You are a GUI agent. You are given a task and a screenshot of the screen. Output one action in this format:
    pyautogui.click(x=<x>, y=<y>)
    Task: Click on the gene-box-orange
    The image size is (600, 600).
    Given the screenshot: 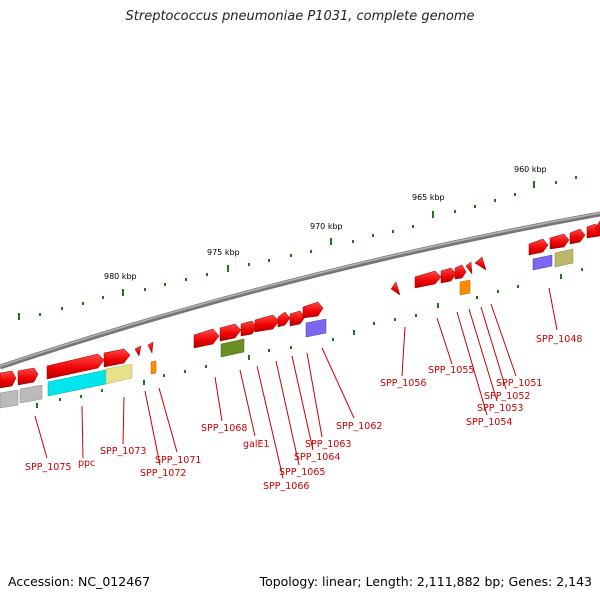 What is the action you would take?
    pyautogui.click(x=153, y=367)
    